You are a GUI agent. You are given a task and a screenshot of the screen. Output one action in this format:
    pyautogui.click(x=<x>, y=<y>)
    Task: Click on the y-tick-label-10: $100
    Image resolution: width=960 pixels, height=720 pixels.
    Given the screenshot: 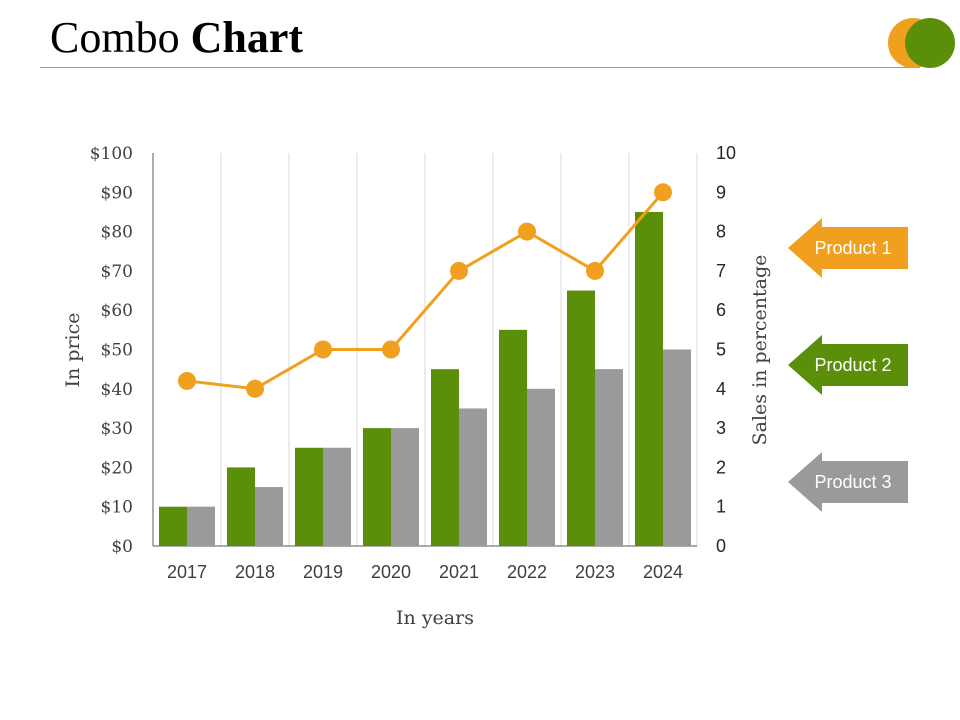 What is the action you would take?
    pyautogui.click(x=111, y=154)
    